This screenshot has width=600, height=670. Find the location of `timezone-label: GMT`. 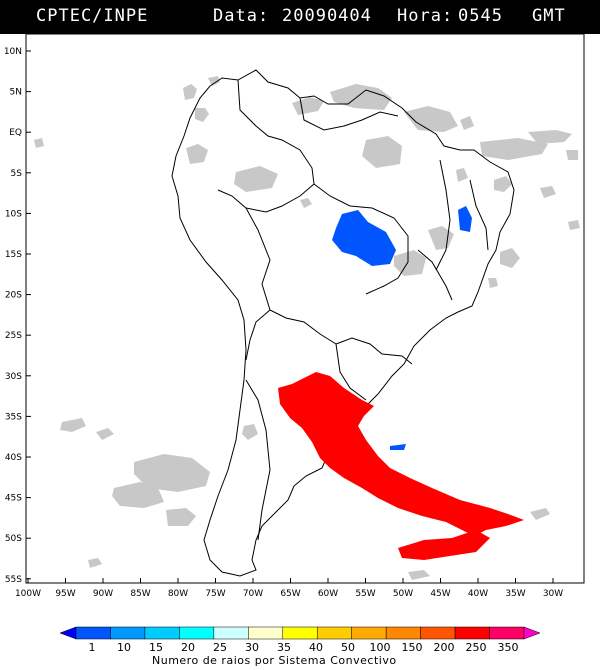

timezone-label: GMT is located at coordinates (549, 16).